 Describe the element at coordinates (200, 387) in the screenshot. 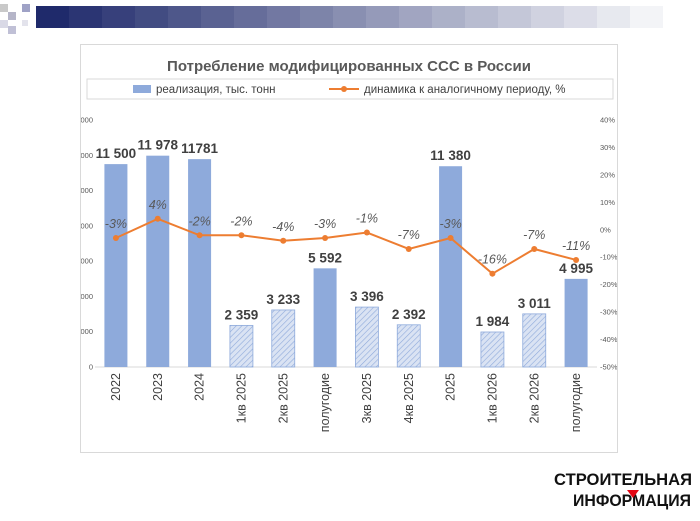

I see `category-label: 2024` at that location.